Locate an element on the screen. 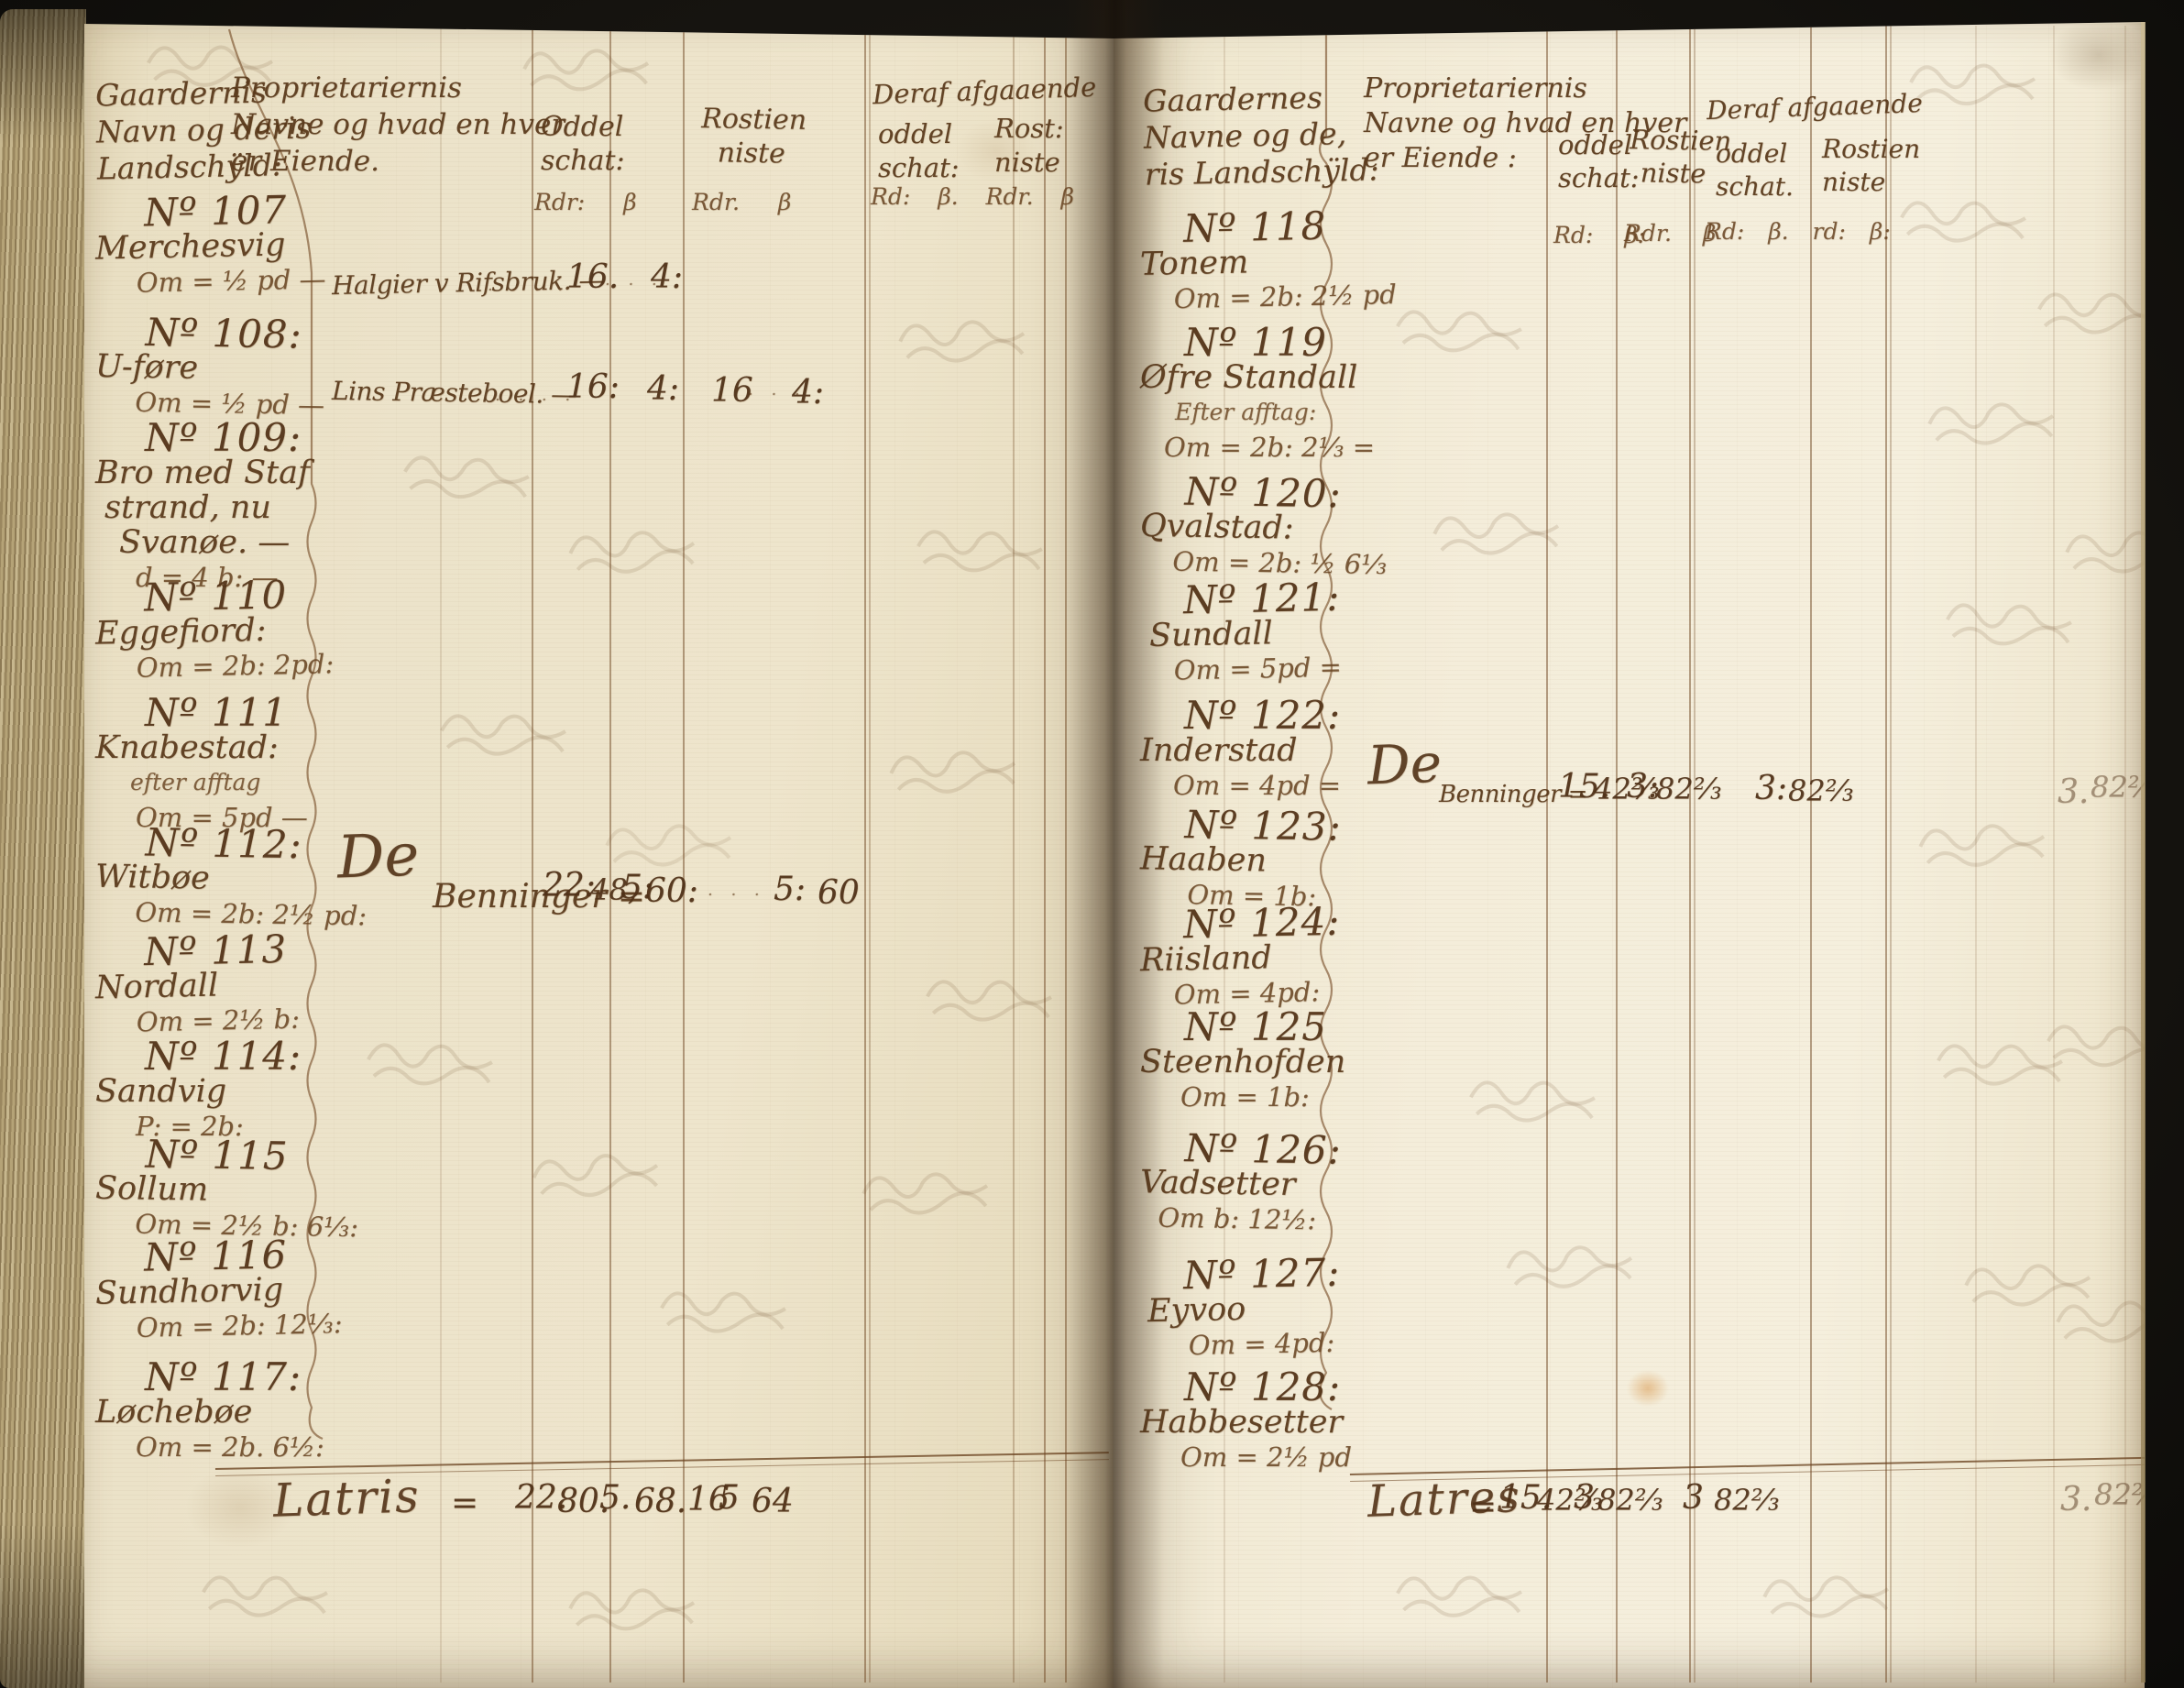 Image resolution: width=2184 pixels, height=1688 pixels. landskyld: P: = 2b: is located at coordinates (190, 1126).